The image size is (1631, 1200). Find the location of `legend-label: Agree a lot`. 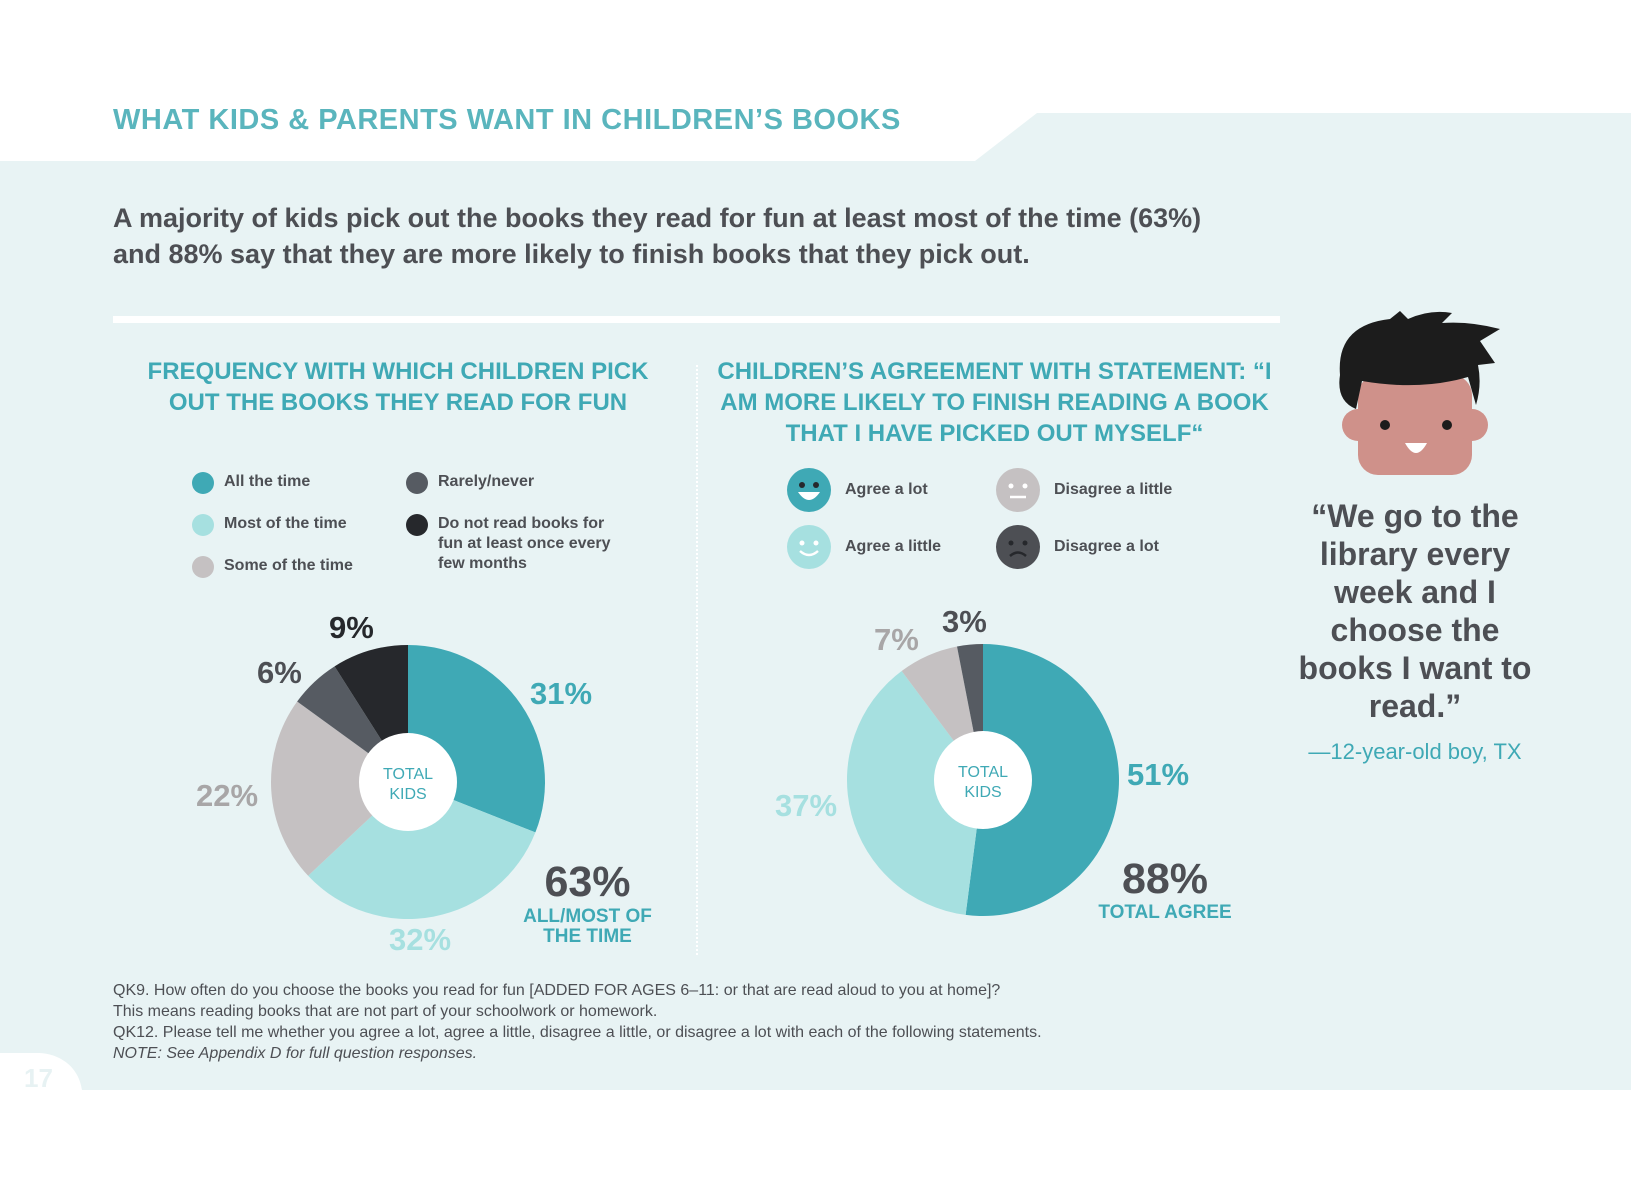

legend-label: Agree a lot is located at coordinates (886, 489).